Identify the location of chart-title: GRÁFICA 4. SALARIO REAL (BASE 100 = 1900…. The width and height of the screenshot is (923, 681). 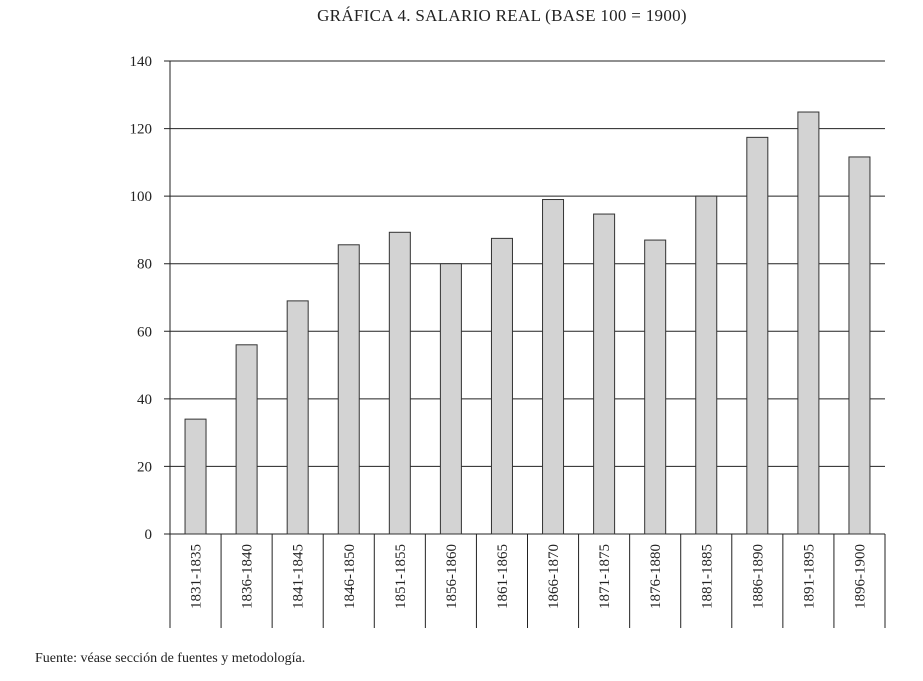
(502, 15).